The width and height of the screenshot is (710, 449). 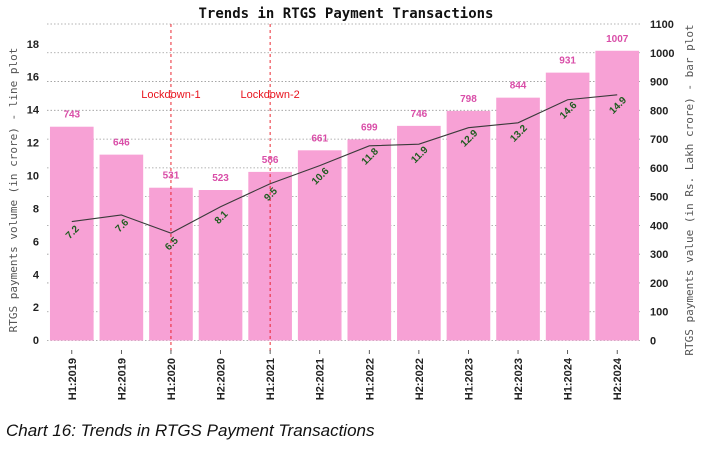 What do you see at coordinates (172, 379) in the screenshot?
I see `x-tick-label: H1:2020` at bounding box center [172, 379].